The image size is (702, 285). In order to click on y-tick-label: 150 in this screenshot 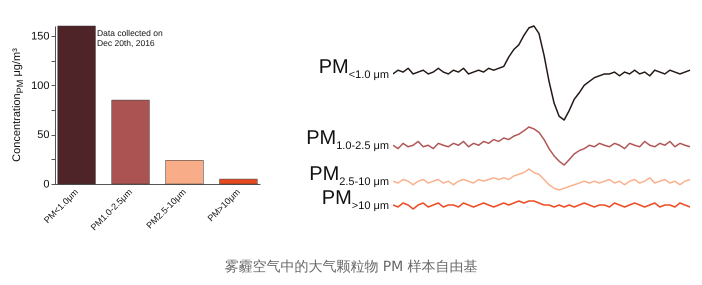, I will do `click(40, 36)`.